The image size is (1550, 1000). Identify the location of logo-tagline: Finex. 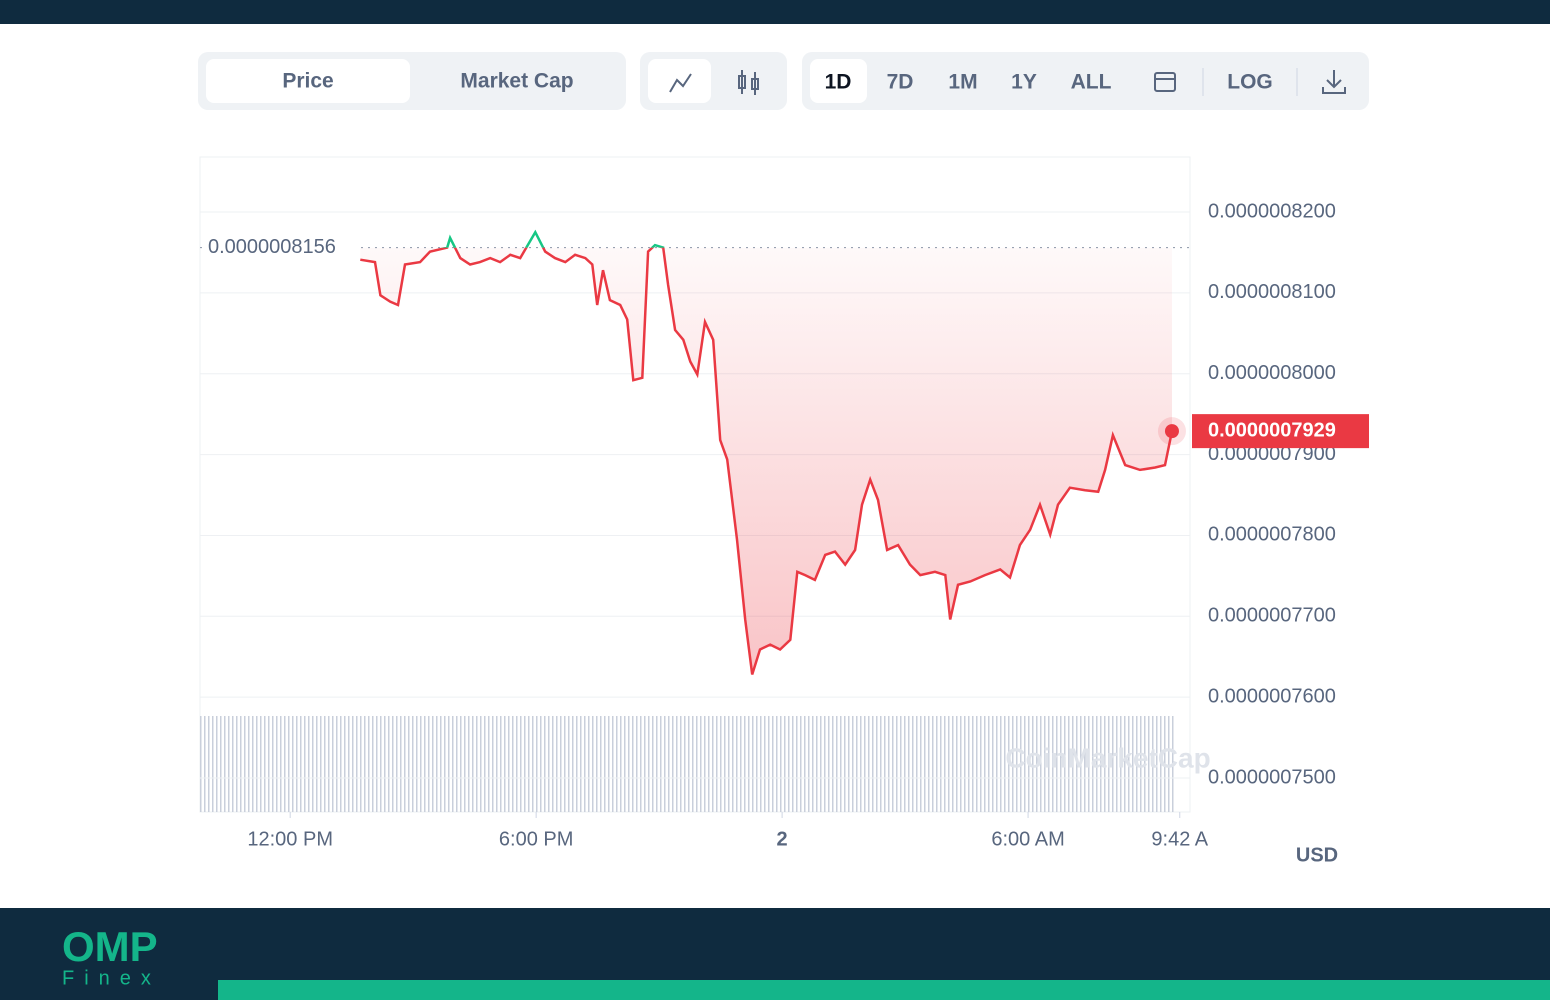
(111, 978).